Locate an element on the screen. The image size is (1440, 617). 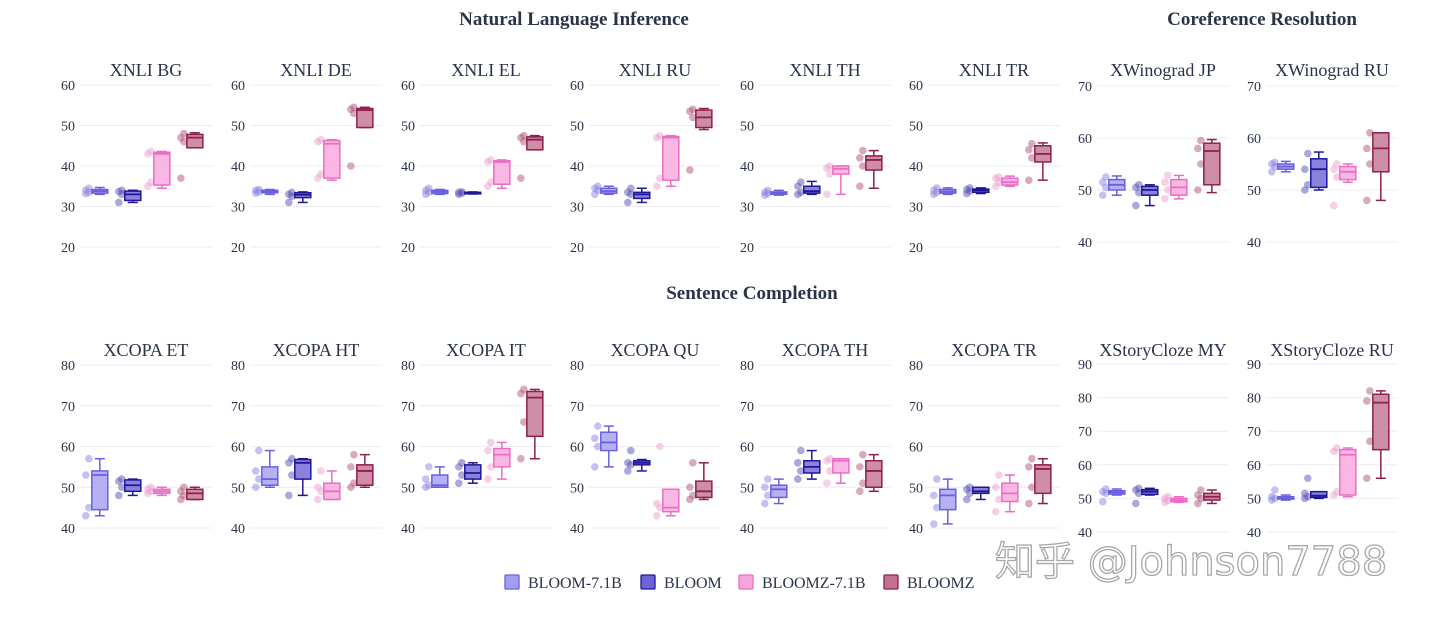
point-xcopa-th-bloom is located at coordinates (798, 479).